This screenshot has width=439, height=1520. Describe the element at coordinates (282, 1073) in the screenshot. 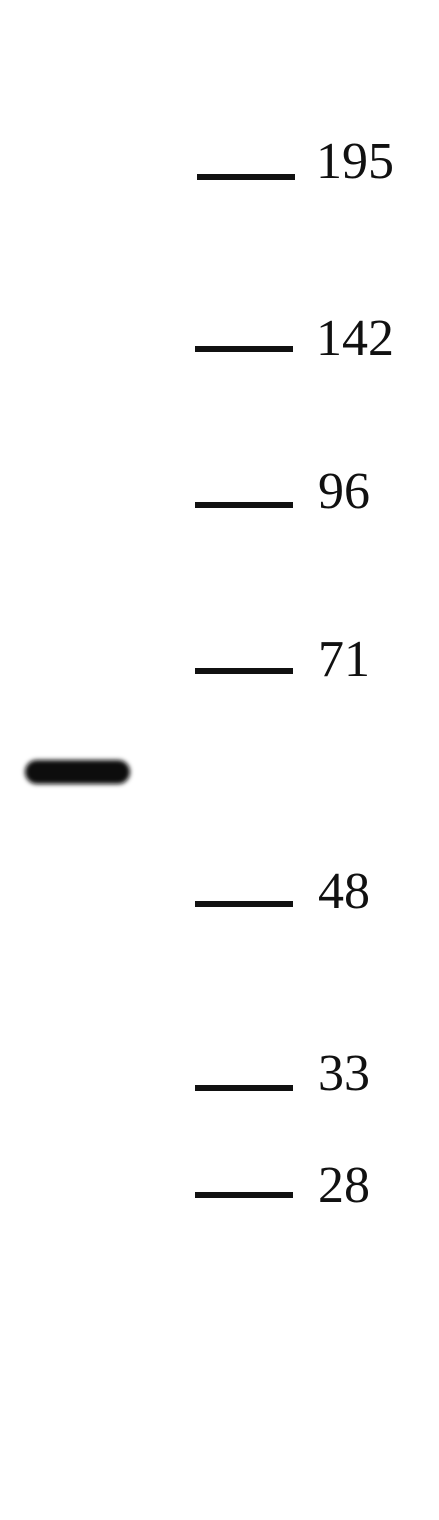

I see `marker: 33` at that location.